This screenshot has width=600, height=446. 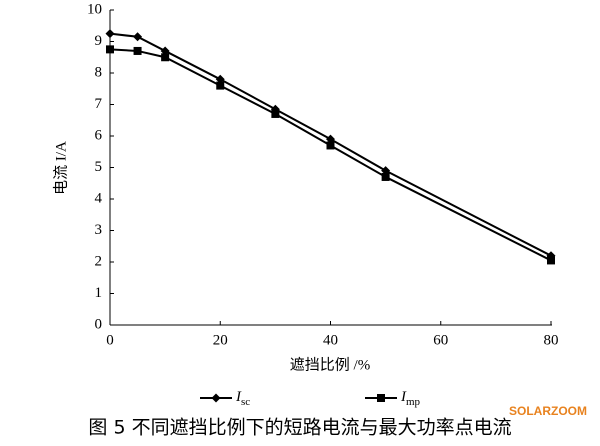 What do you see at coordinates (551, 340) in the screenshot?
I see `x-tick-label: 80` at bounding box center [551, 340].